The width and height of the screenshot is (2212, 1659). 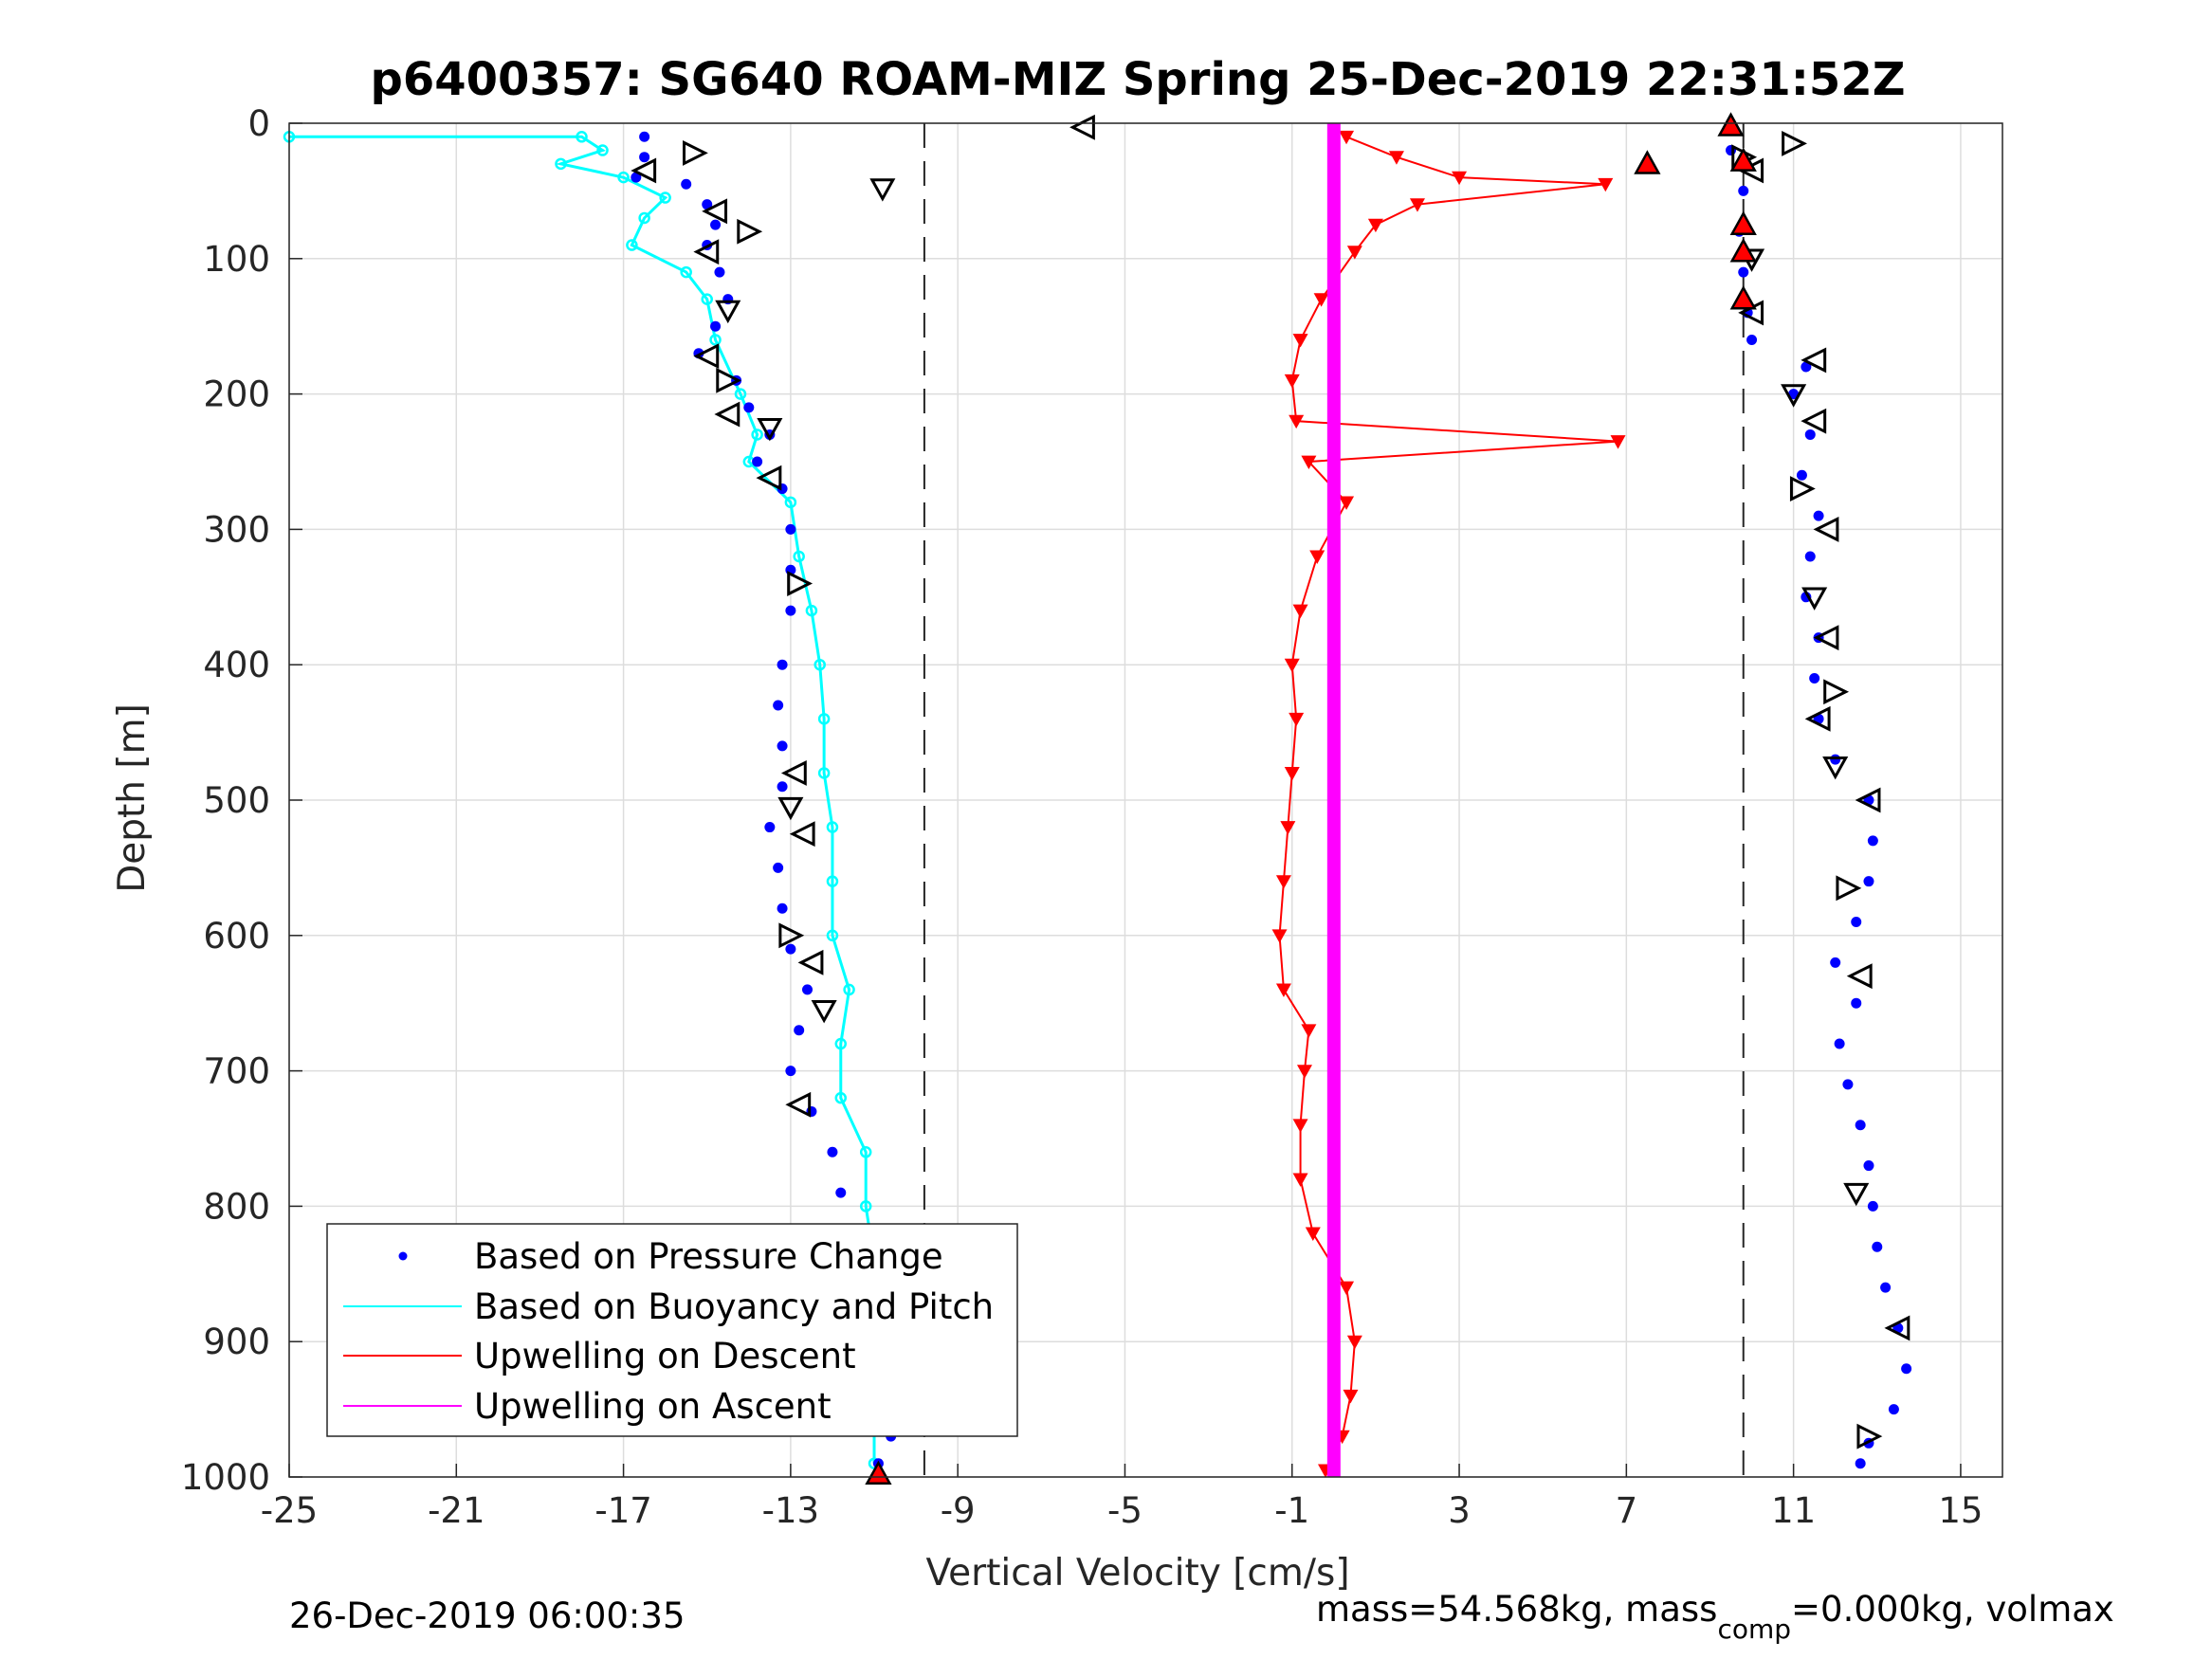 What do you see at coordinates (622, 1510) in the screenshot?
I see `x-tick-label: -17` at bounding box center [622, 1510].